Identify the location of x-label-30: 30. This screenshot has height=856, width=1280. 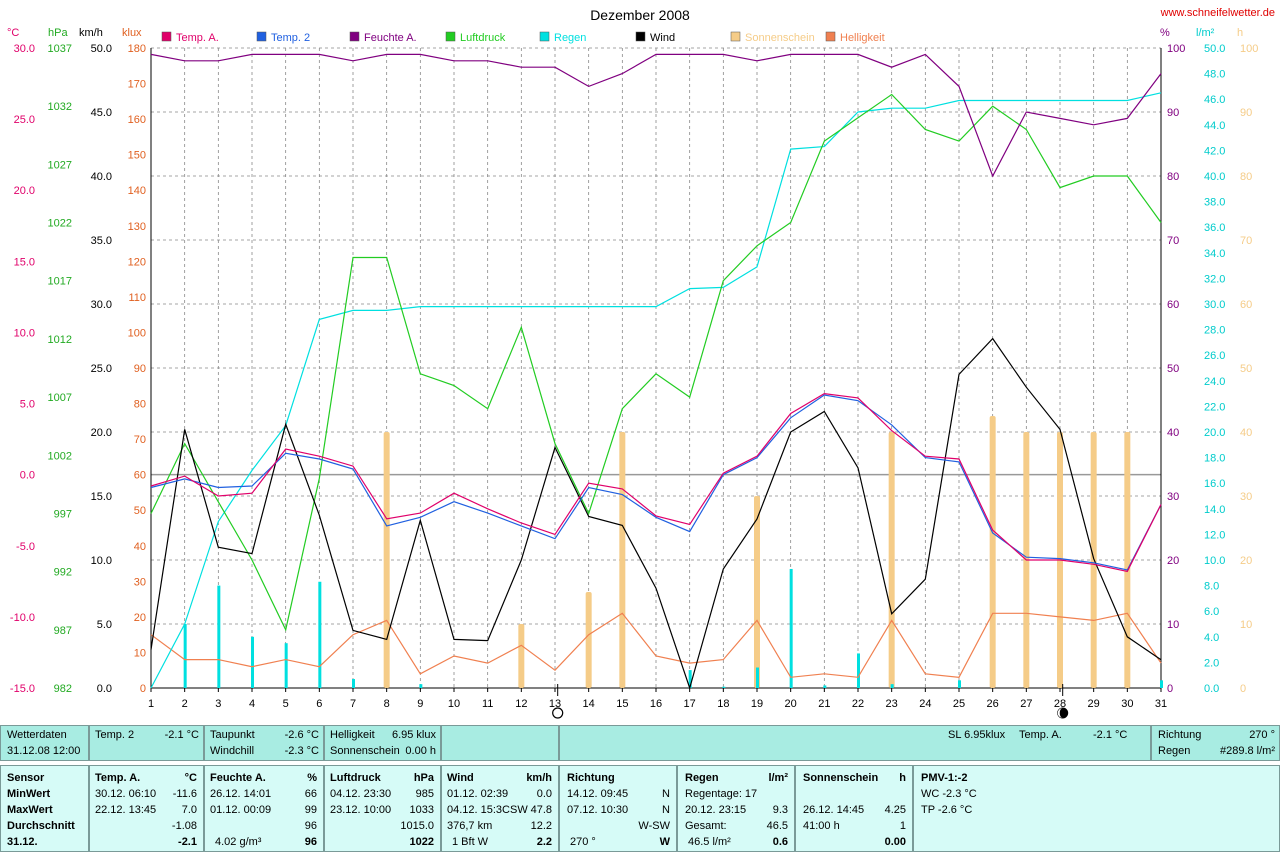
(1127, 704).